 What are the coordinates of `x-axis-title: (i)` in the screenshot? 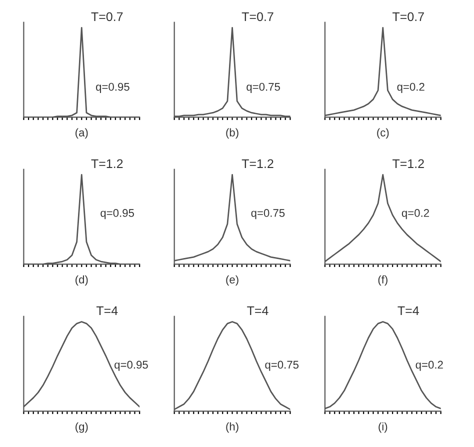 It's located at (383, 427).